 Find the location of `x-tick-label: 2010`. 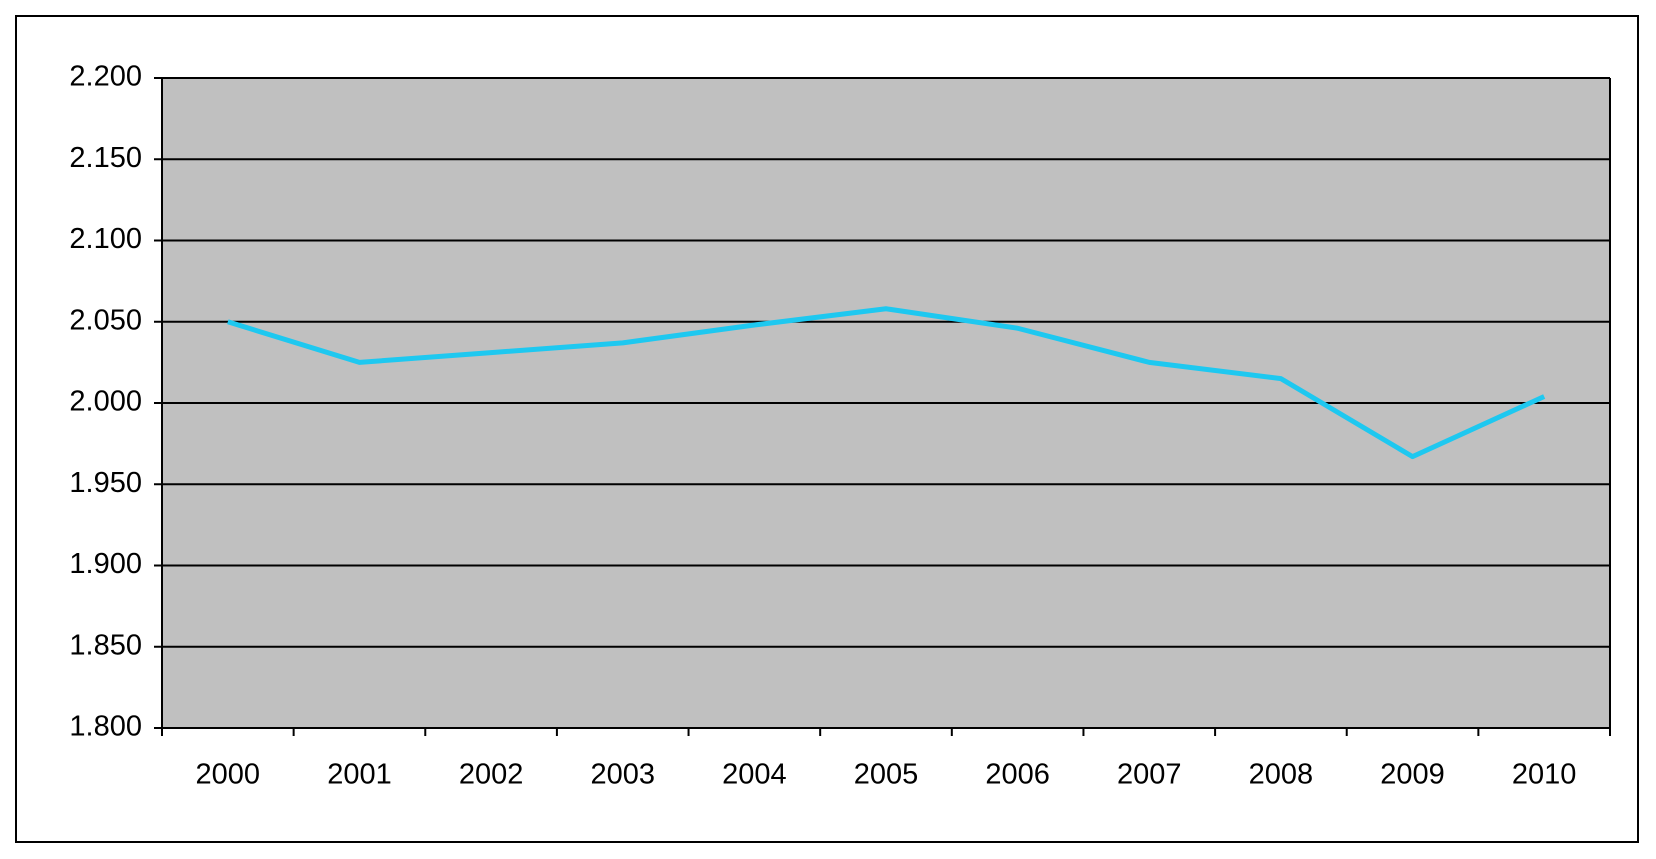

x-tick-label: 2010 is located at coordinates (1544, 775).